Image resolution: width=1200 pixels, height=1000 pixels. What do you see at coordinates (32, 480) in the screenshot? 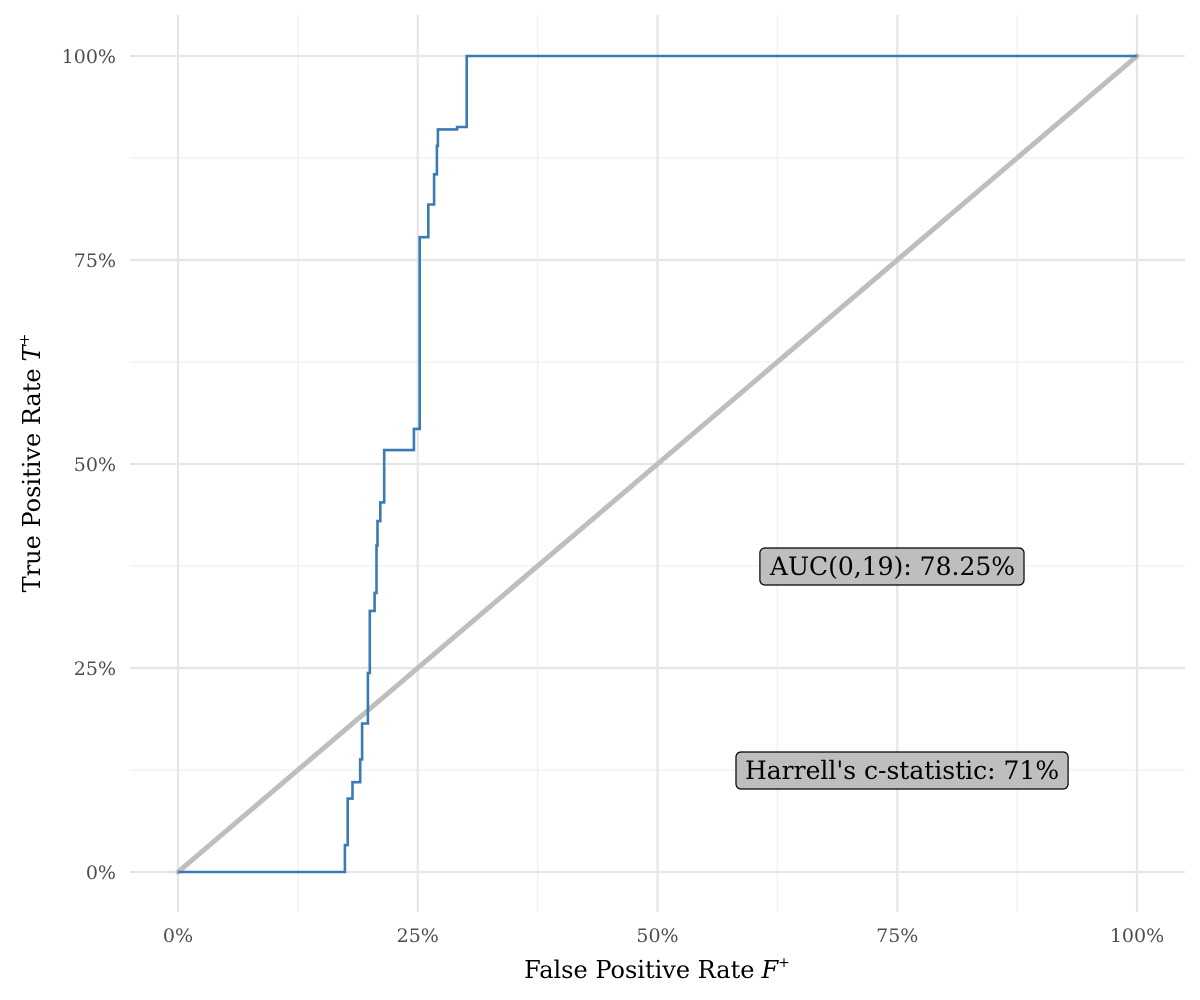
I see `y-axis-title-text: True Positive Rate` at bounding box center [32, 480].